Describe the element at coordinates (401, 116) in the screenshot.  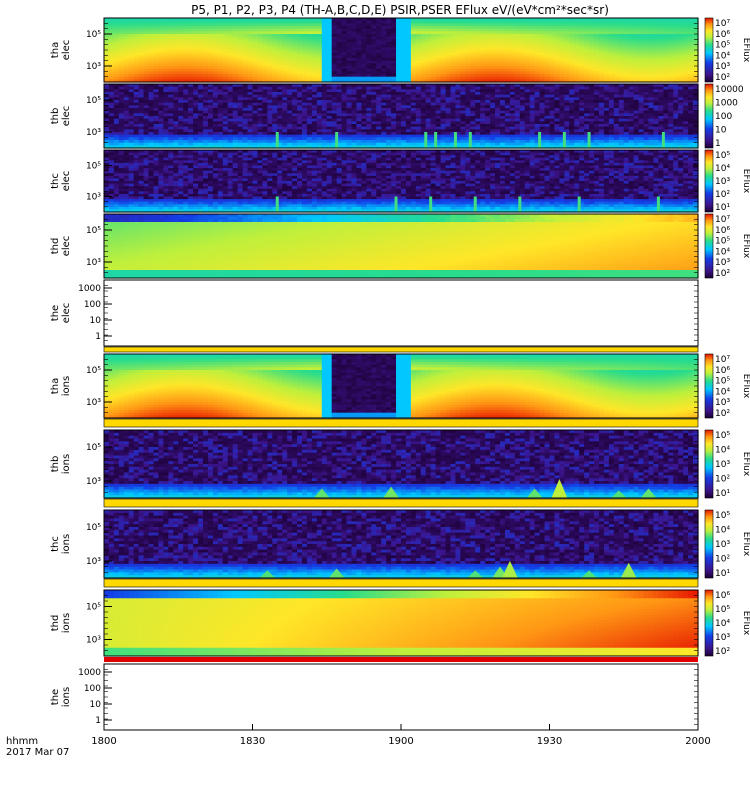
I see `heatmap-thb-elec` at that location.